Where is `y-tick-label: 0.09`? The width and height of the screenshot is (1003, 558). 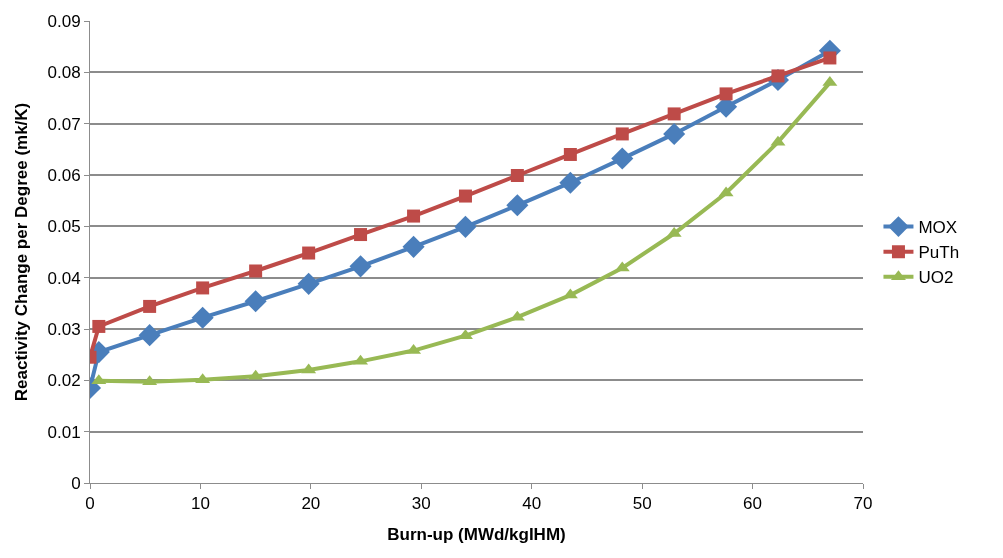
y-tick-label: 0.09 is located at coordinates (64, 21).